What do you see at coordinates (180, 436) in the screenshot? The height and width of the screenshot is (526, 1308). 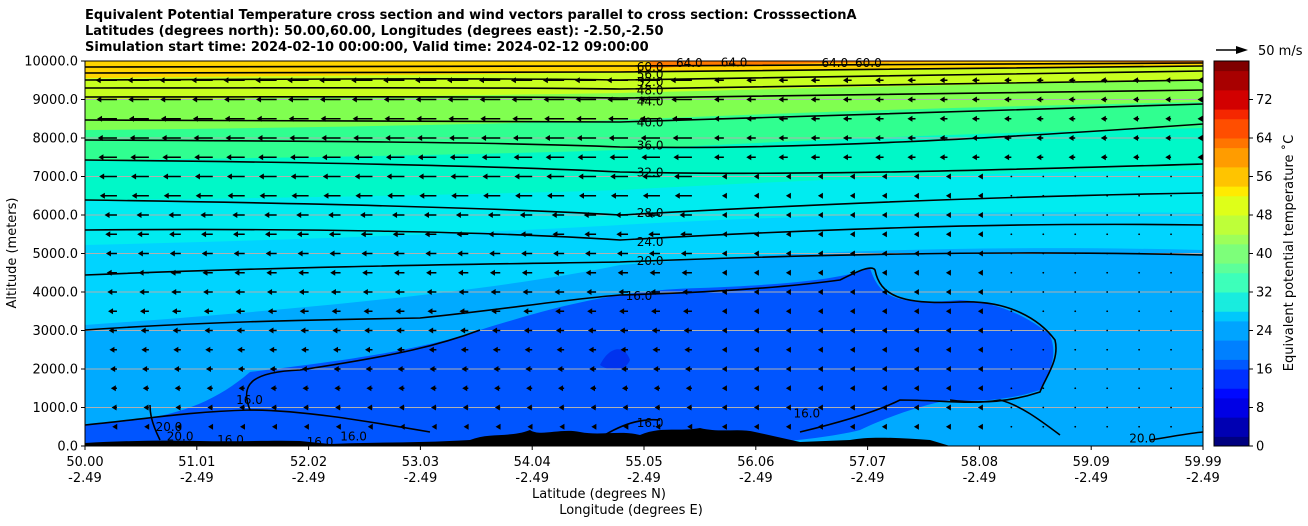 I see `contour-label: 20.0` at bounding box center [180, 436].